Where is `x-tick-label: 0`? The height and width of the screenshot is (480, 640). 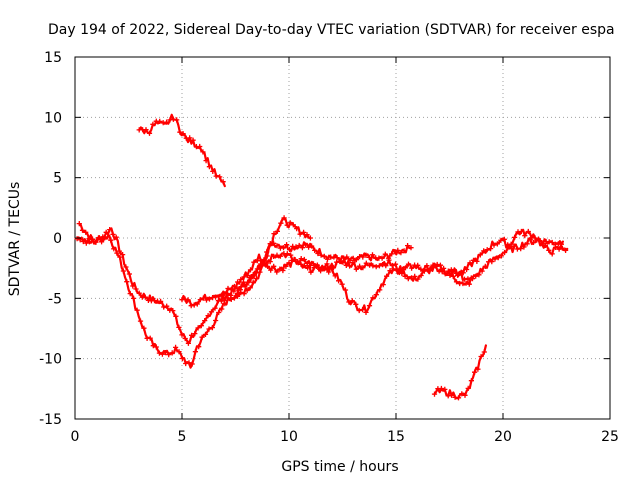
x-tick-label: 0 is located at coordinates (75, 437).